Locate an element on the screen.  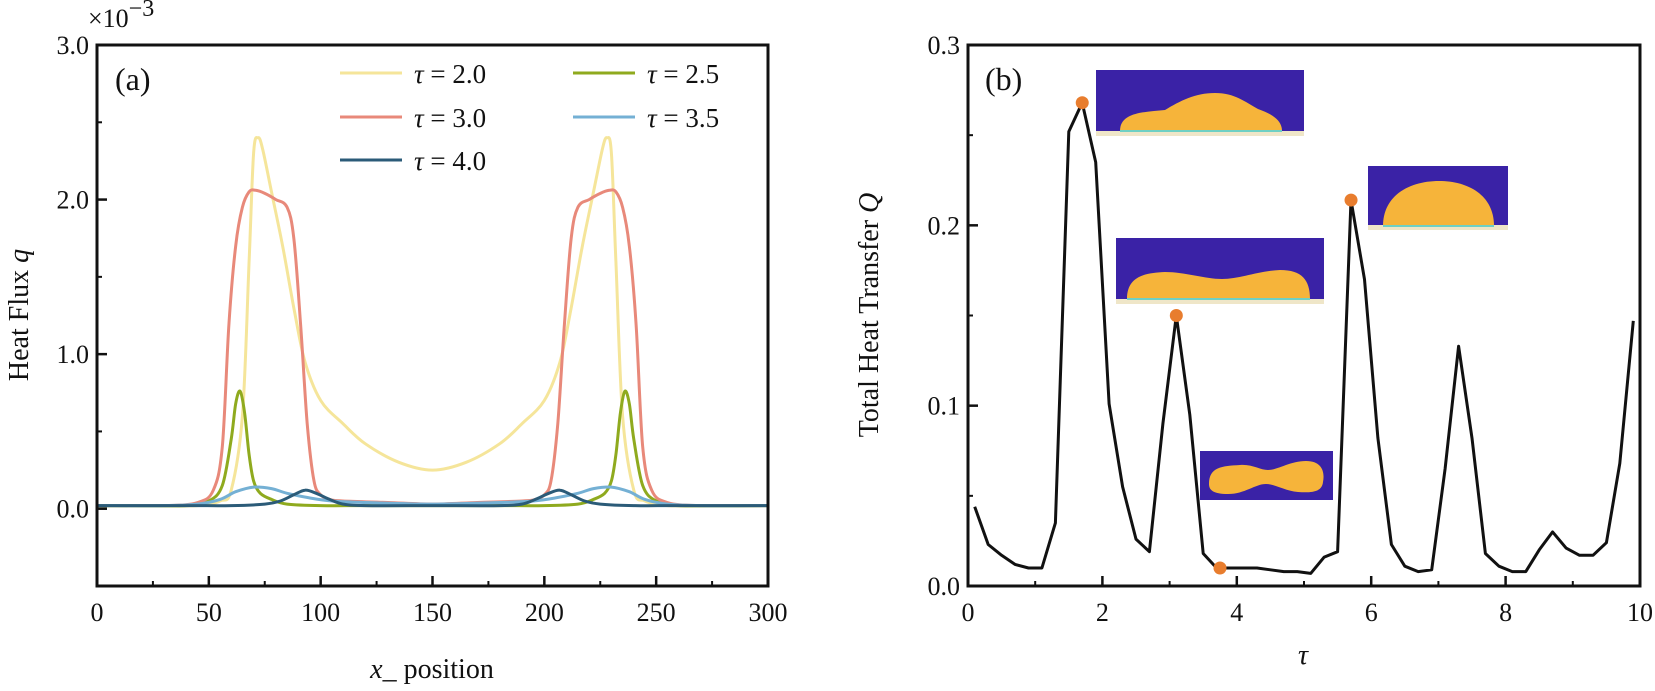
panel-b-xlabel: τ is located at coordinates (1303, 655).